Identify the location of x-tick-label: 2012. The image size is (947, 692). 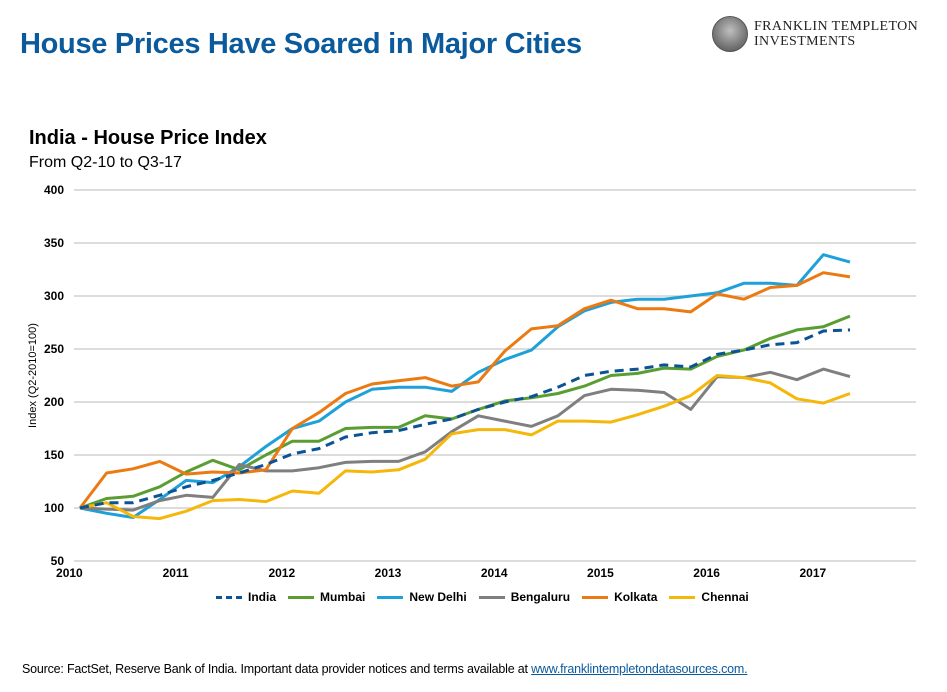
(281, 573).